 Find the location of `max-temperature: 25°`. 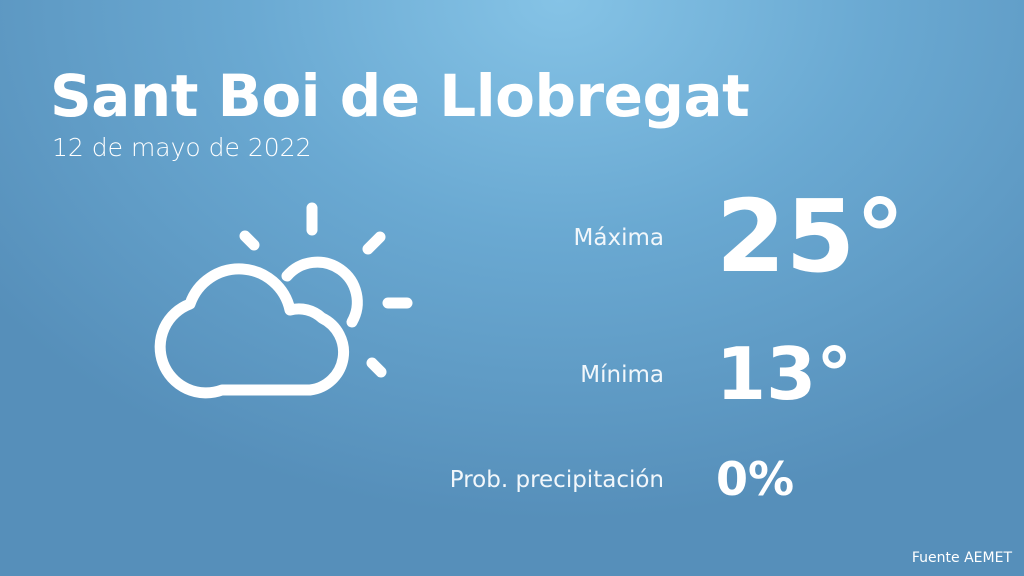

max-temperature: 25° is located at coordinates (811, 236).